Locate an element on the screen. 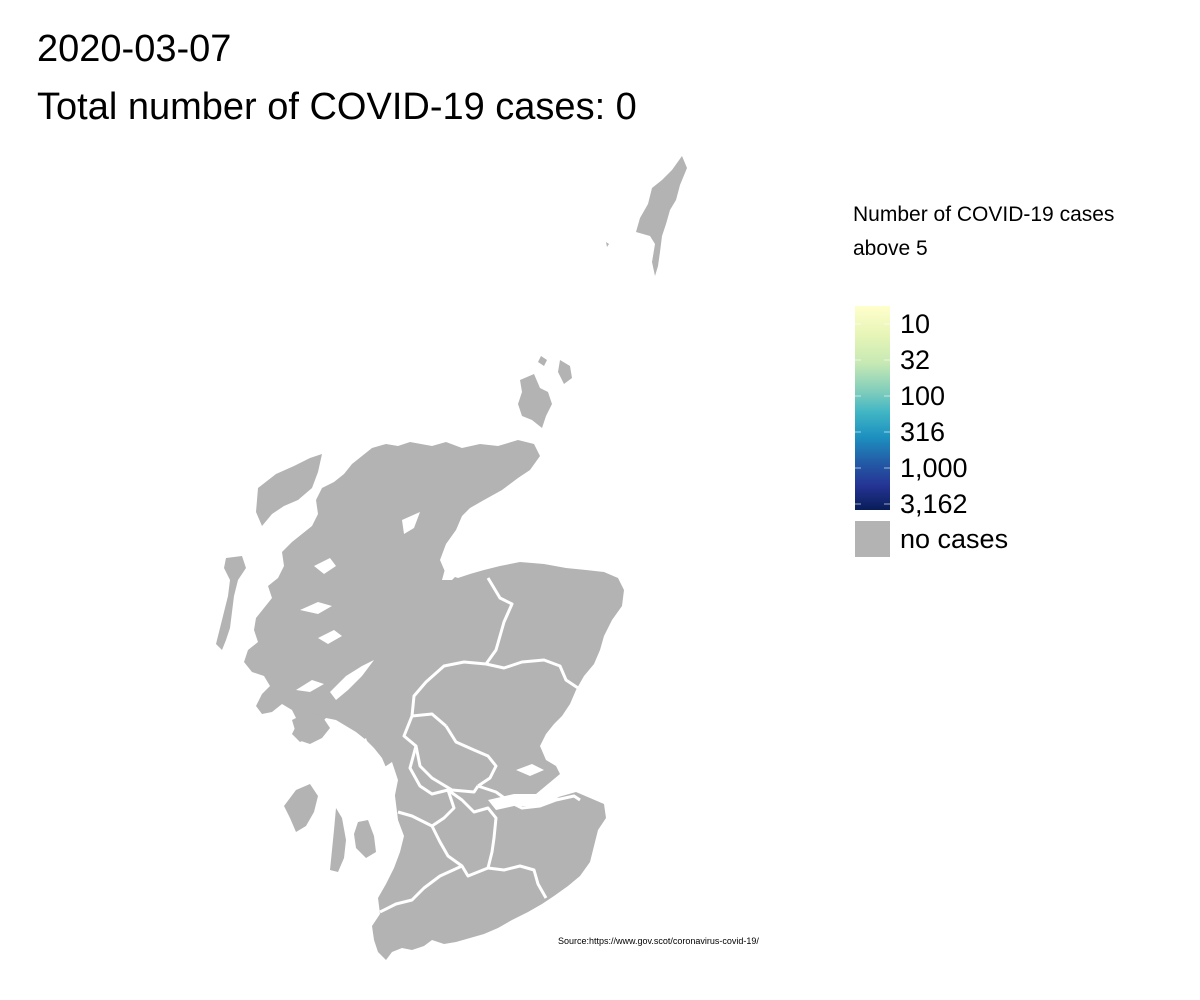 This screenshot has height=1000, width=1200. loch-linnhe is located at coordinates (352, 680).